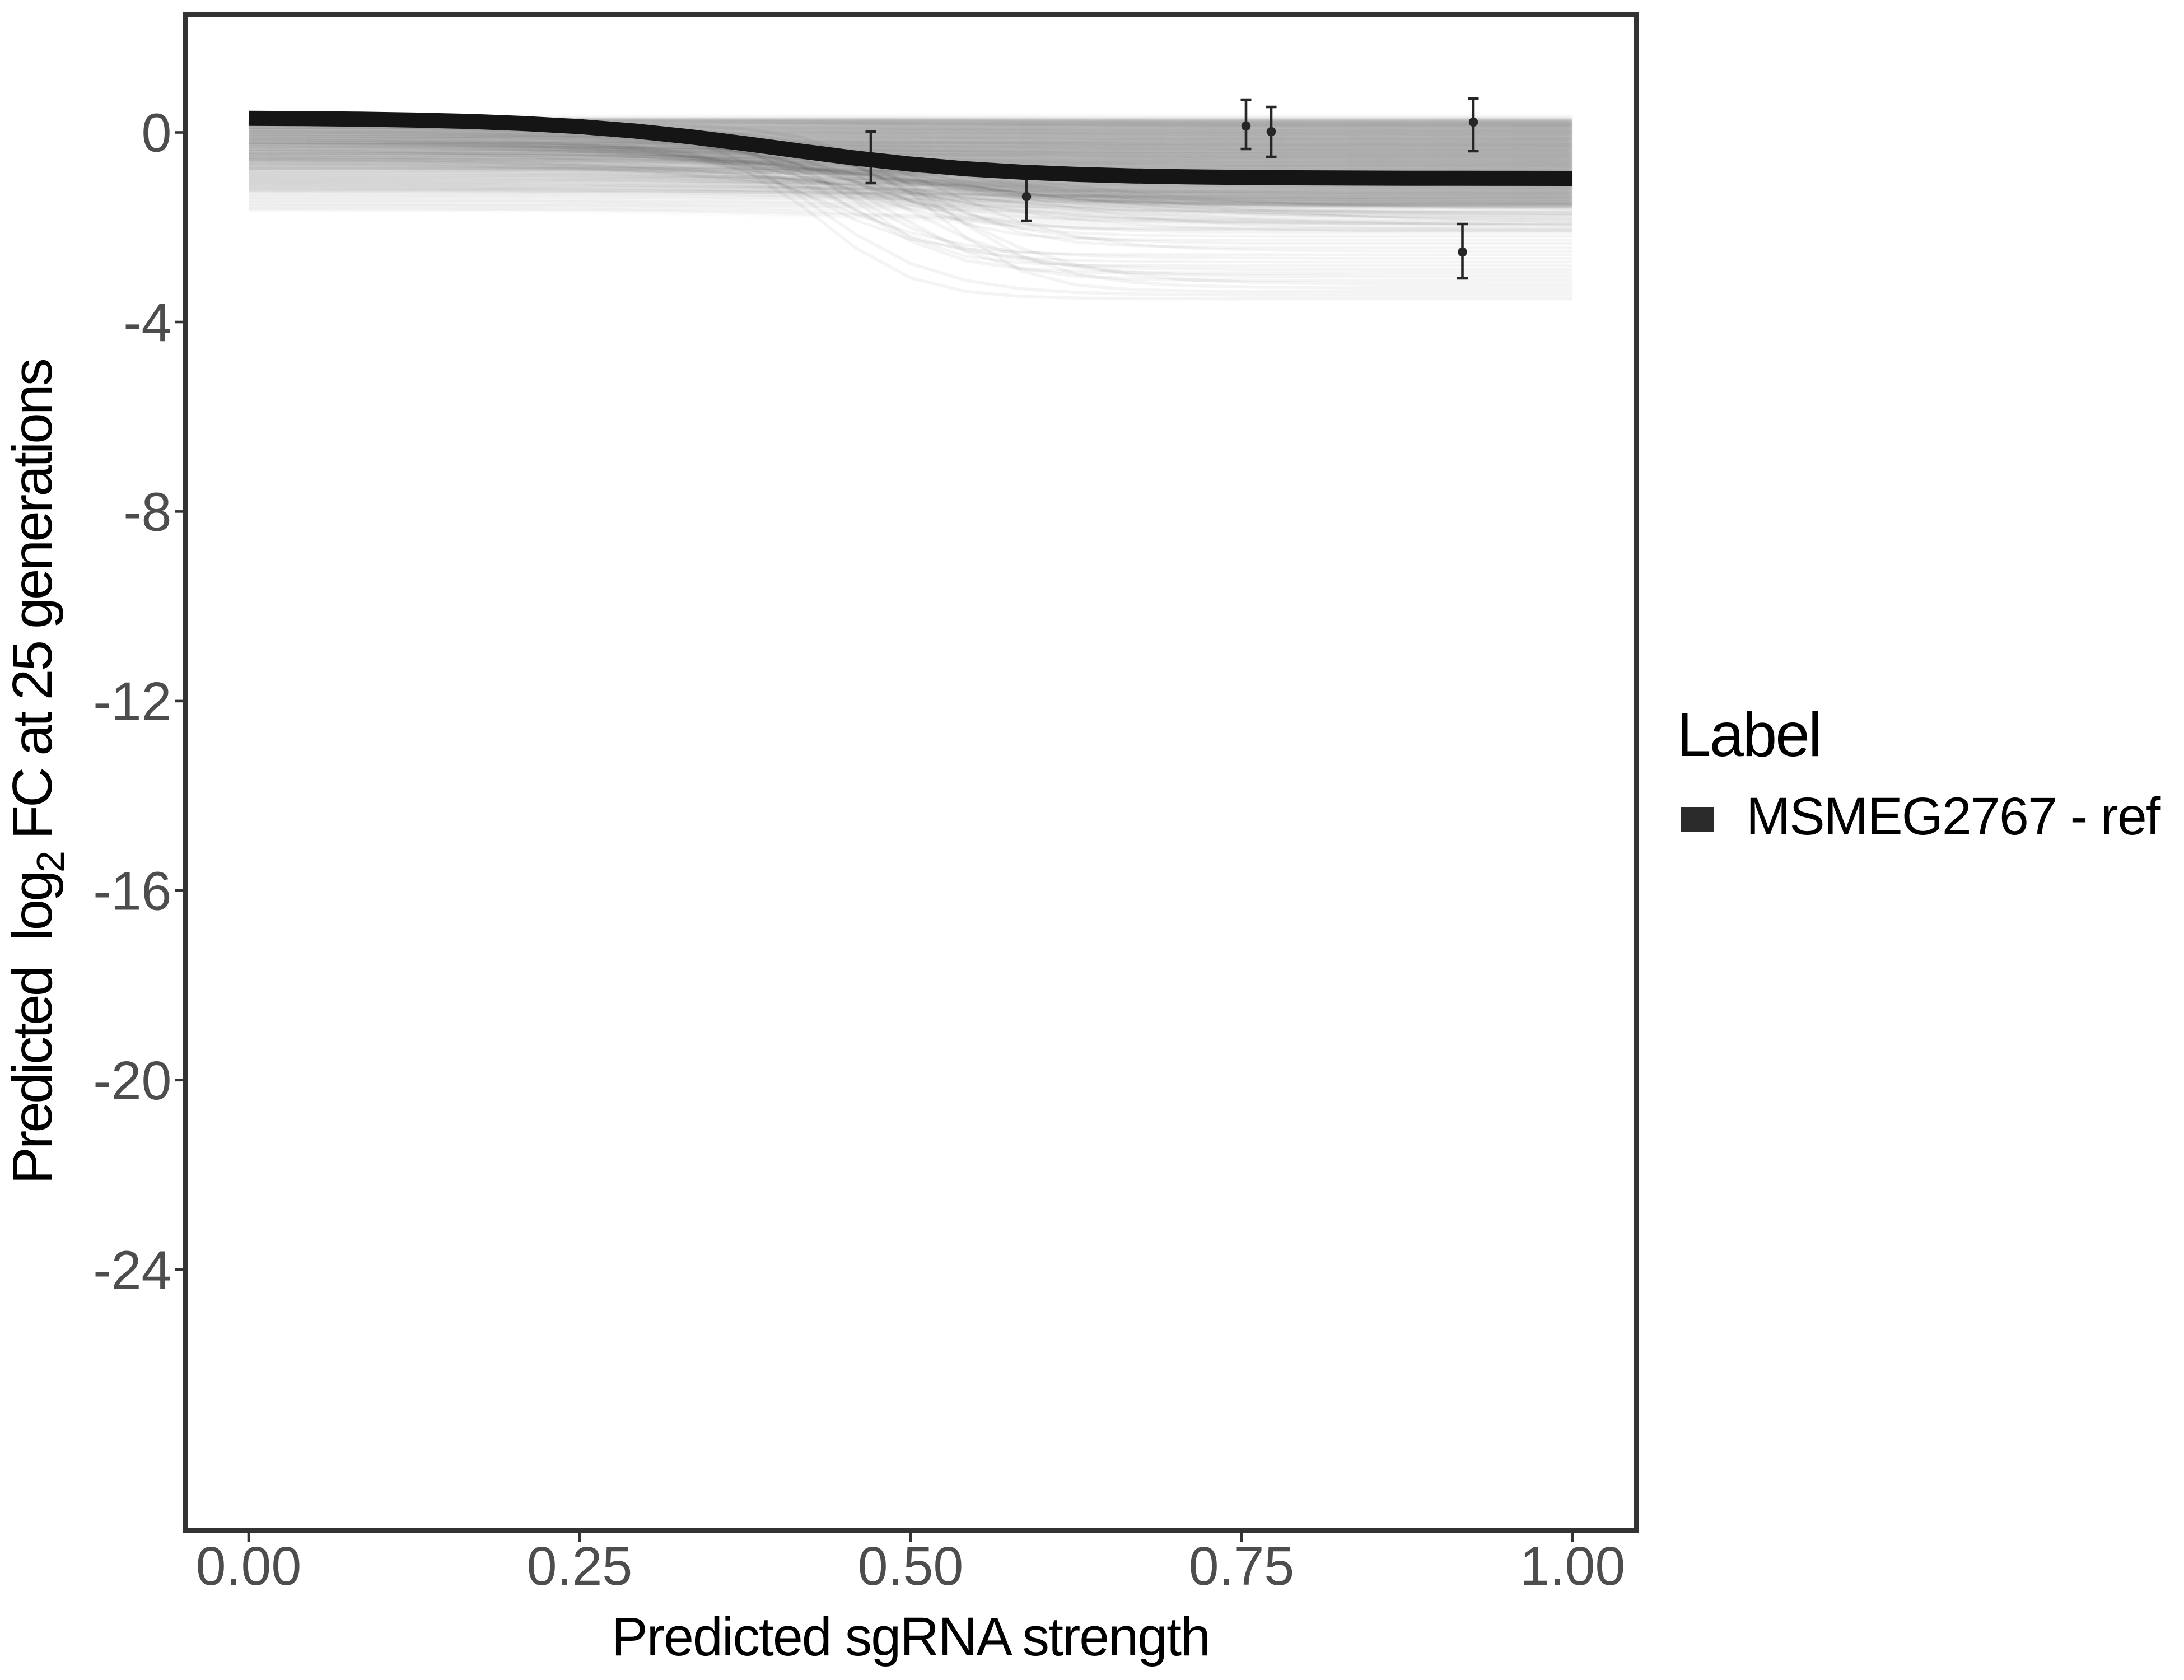 The height and width of the screenshot is (1680, 2184). I want to click on svg-text: MSMEG2767 - ref, so click(1954, 817).